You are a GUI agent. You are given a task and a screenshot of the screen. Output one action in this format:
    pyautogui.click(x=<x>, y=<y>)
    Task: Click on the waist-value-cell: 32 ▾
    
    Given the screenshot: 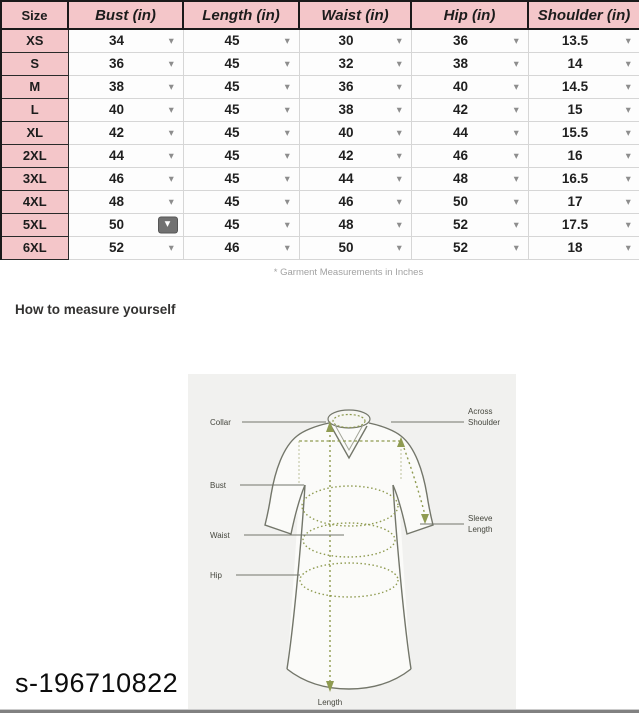 What is the action you would take?
    pyautogui.click(x=355, y=63)
    